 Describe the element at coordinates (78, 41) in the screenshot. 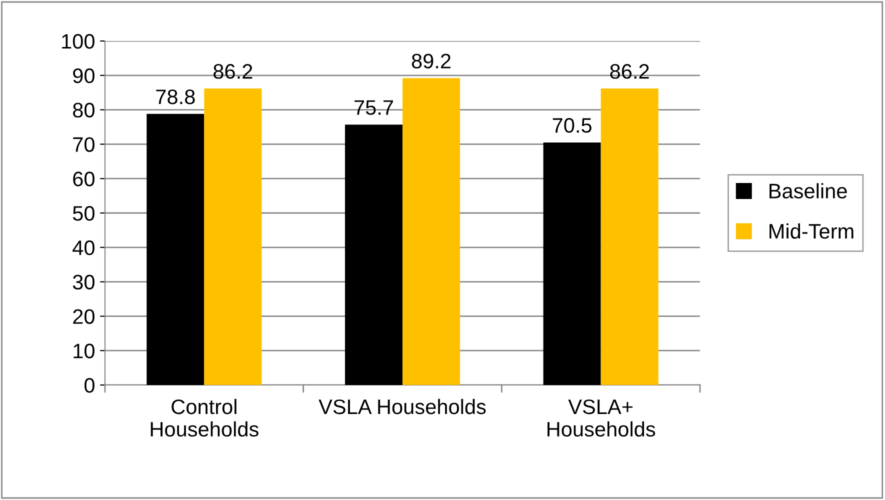

I see `y-tick-label: 100` at that location.